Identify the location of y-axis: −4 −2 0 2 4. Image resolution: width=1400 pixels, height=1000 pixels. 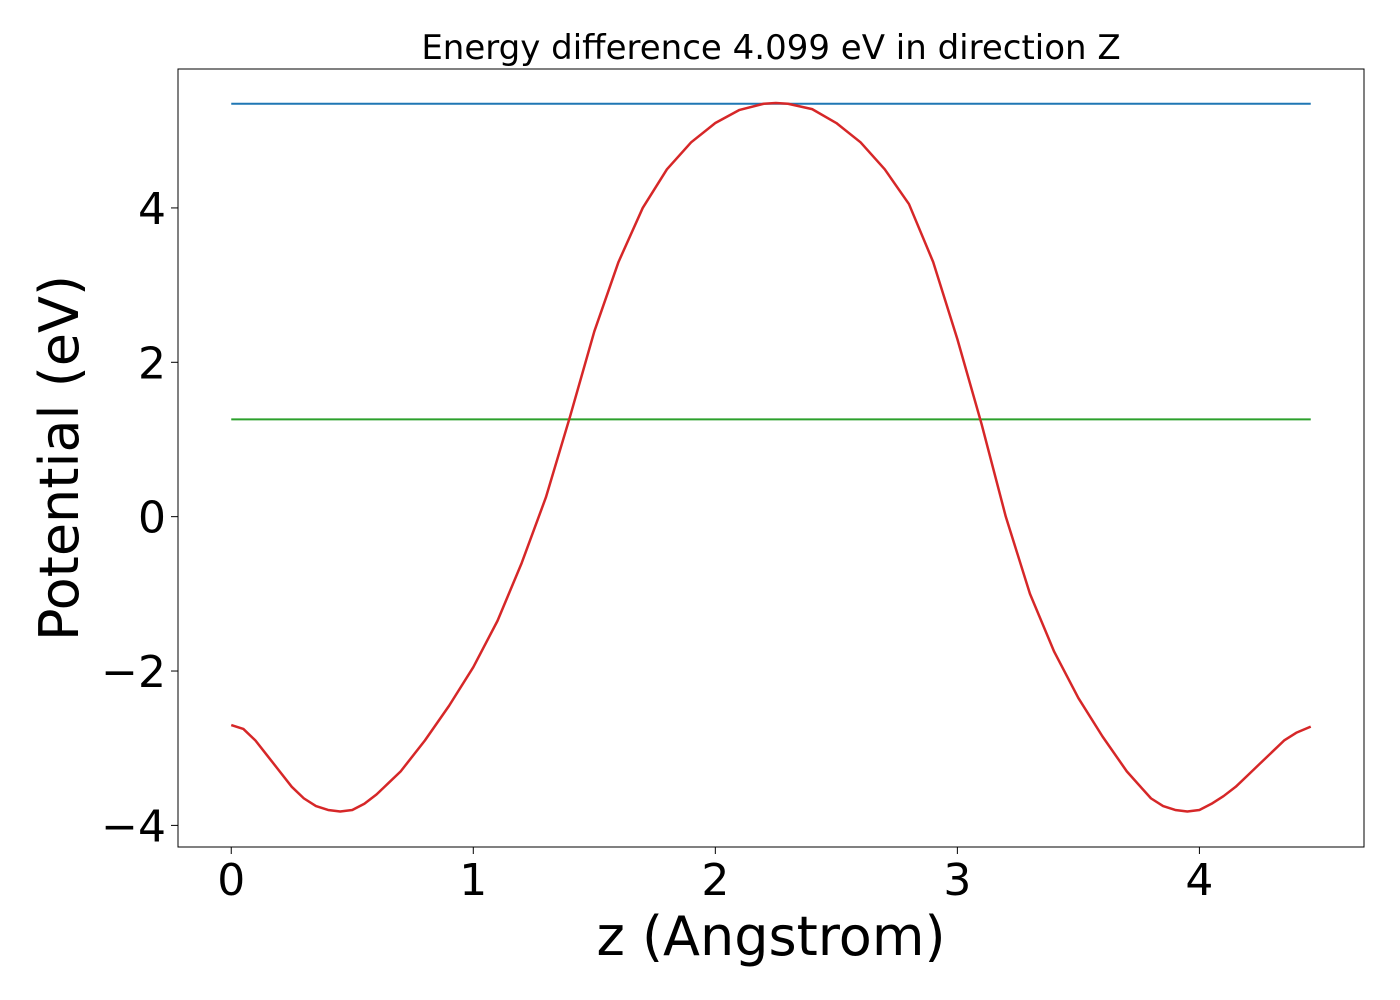
(139, 518).